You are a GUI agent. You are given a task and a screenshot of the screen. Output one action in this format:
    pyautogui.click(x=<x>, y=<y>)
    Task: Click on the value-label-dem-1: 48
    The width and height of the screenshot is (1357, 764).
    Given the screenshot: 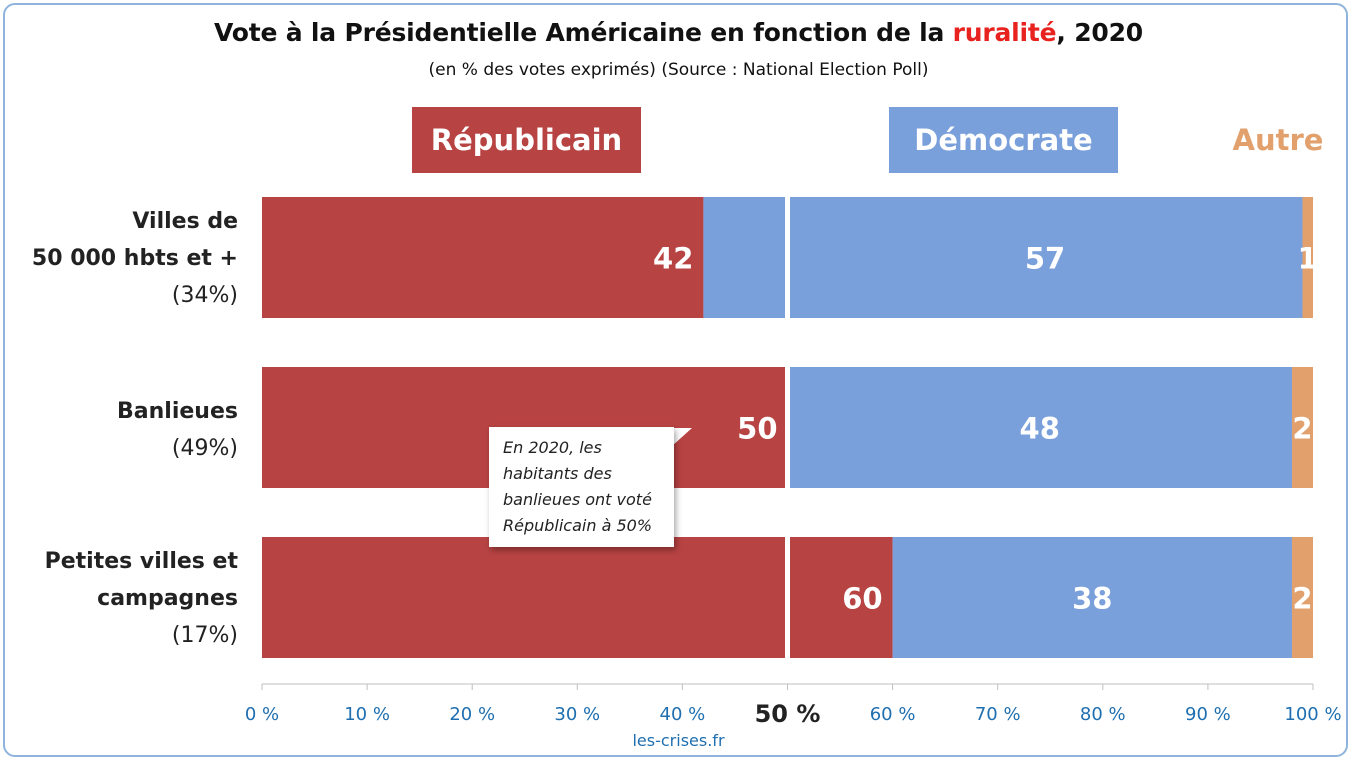 What is the action you would take?
    pyautogui.click(x=1040, y=429)
    